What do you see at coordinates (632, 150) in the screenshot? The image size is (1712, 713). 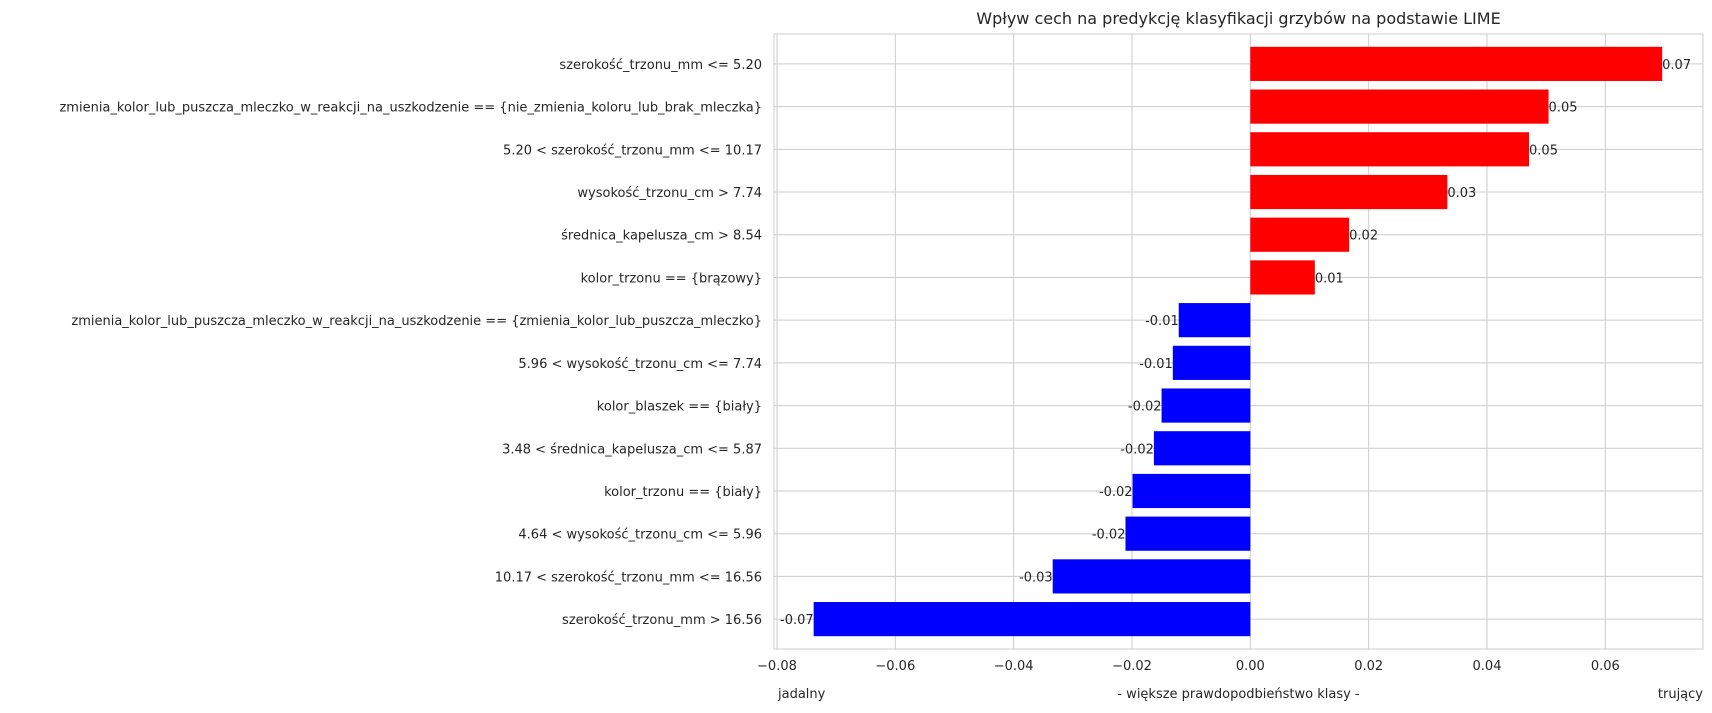 I see `y-tick-label: 5.20 < szerokość_trzonu_mm <= 10.17` at bounding box center [632, 150].